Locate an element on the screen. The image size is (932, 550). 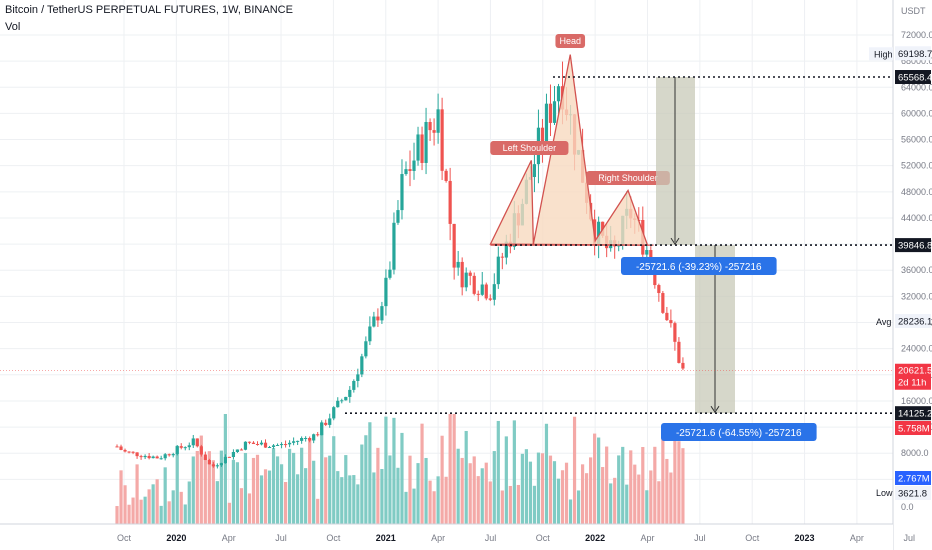
avg-word: Avg is located at coordinates (883, 322).